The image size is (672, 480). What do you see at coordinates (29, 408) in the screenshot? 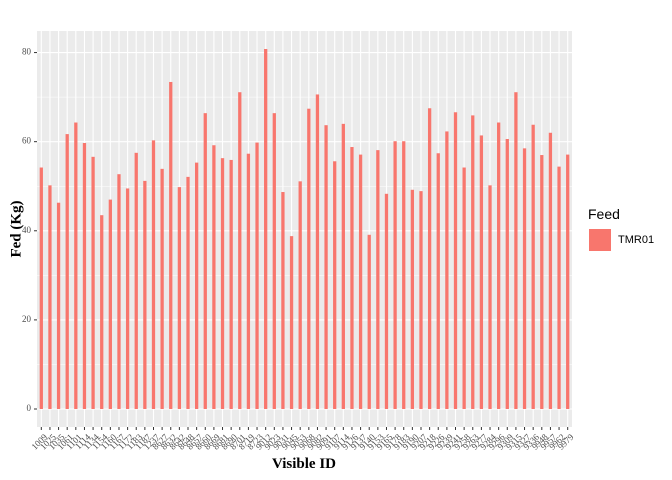
I see `y-tick-label: 0` at bounding box center [29, 408].